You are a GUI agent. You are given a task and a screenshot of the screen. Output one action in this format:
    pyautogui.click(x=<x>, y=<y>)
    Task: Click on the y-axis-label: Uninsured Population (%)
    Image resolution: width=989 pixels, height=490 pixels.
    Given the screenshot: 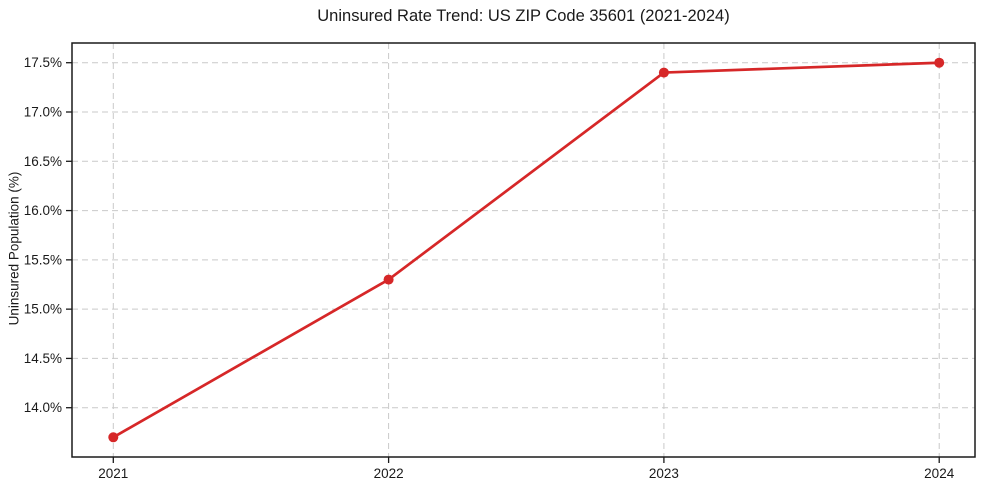 What is the action you would take?
    pyautogui.click(x=14, y=248)
    